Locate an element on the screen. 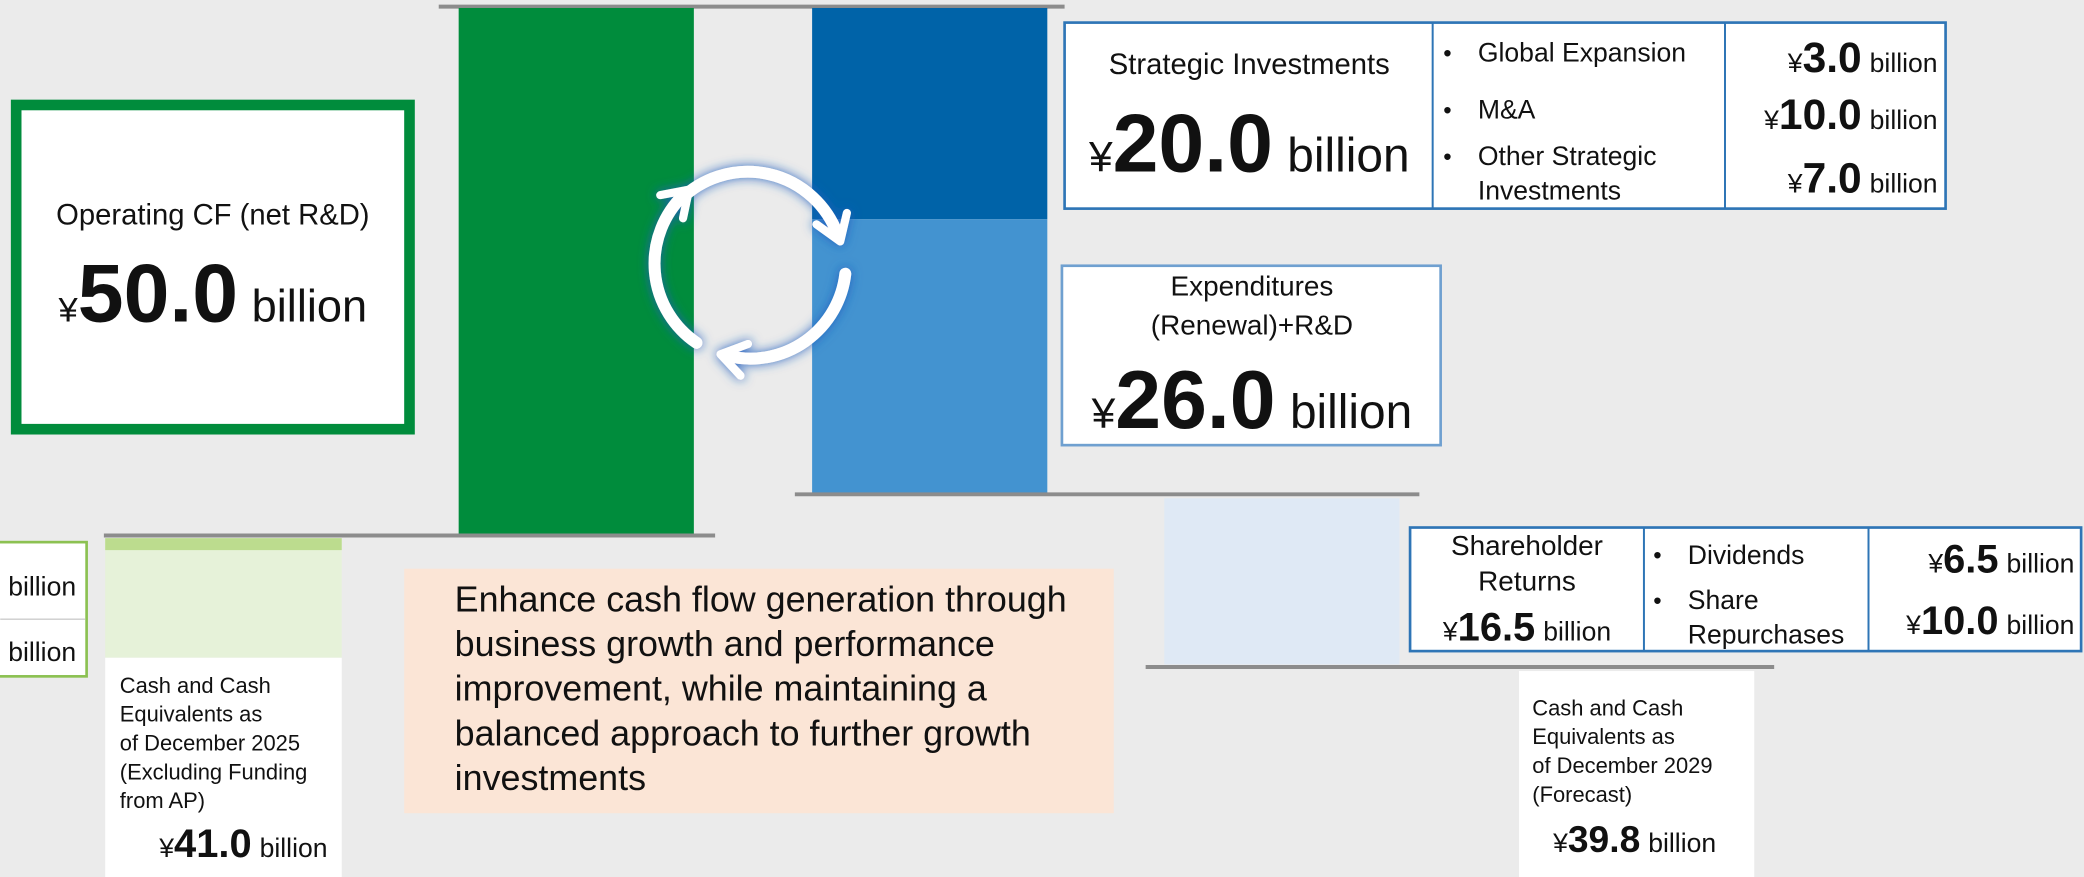  message-box is located at coordinates (759, 691).